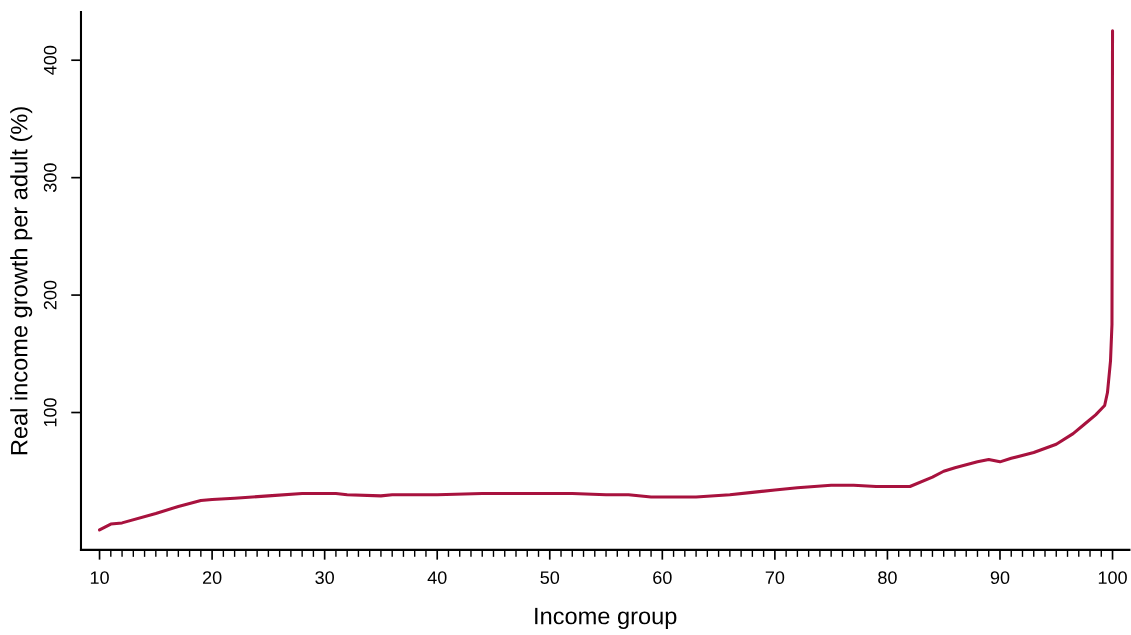 Image resolution: width=1131 pixels, height=635 pixels. I want to click on y-axis-title: Real income growth per adult (%), so click(21, 281).